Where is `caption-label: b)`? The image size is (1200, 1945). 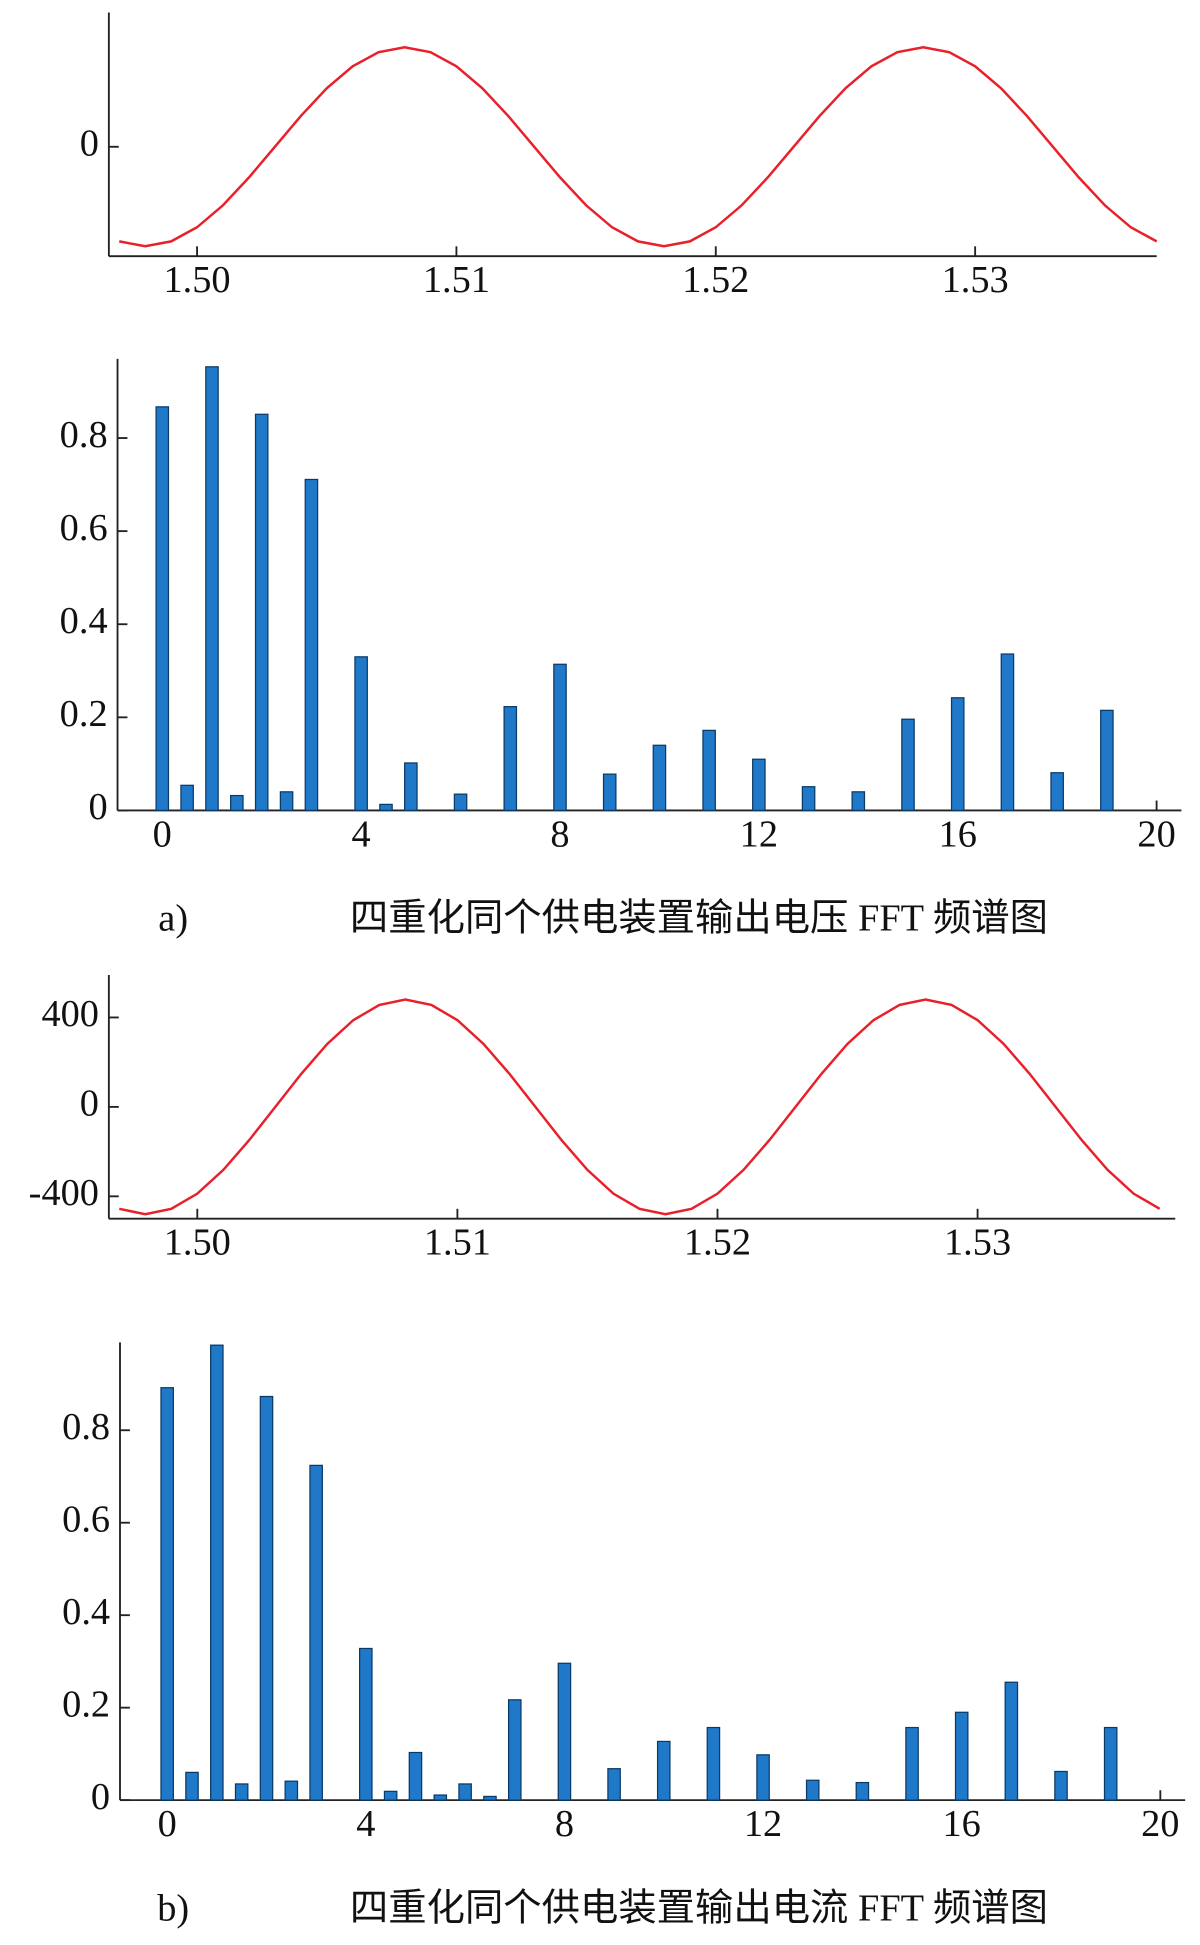
caption-label: b) is located at coordinates (173, 1908).